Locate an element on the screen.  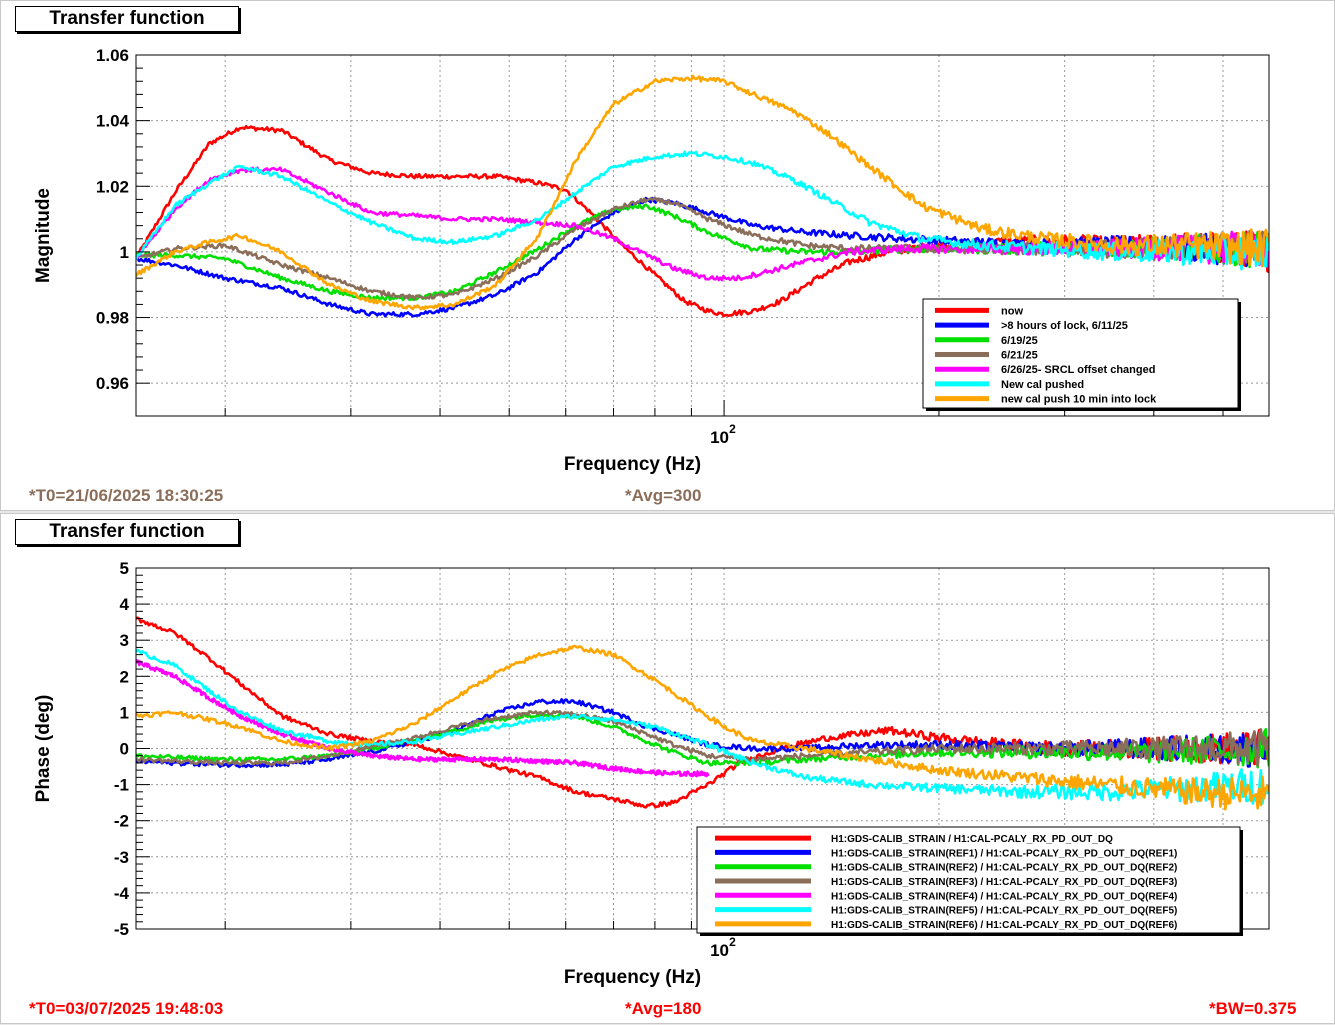
top-t0-label: *T0=21/06/2025 18:30:25 is located at coordinates (126, 495).